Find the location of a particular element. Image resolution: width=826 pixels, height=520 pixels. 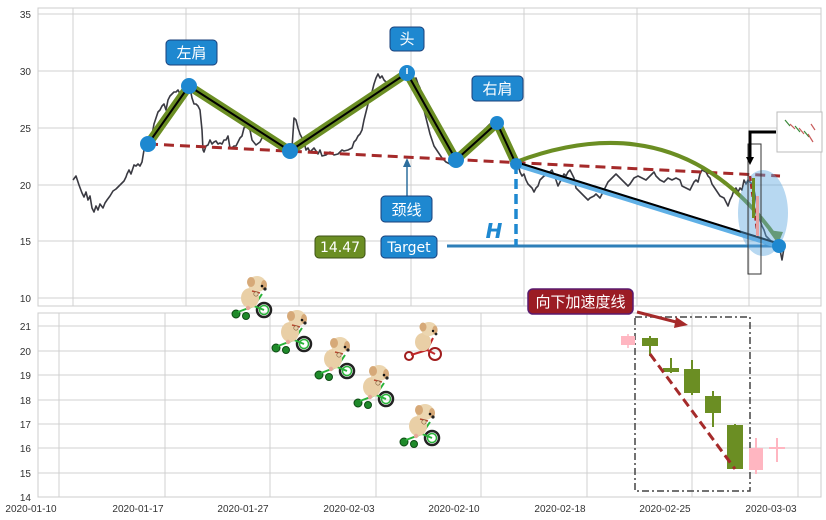

xtick: 2020-02-03 is located at coordinates (349, 509).